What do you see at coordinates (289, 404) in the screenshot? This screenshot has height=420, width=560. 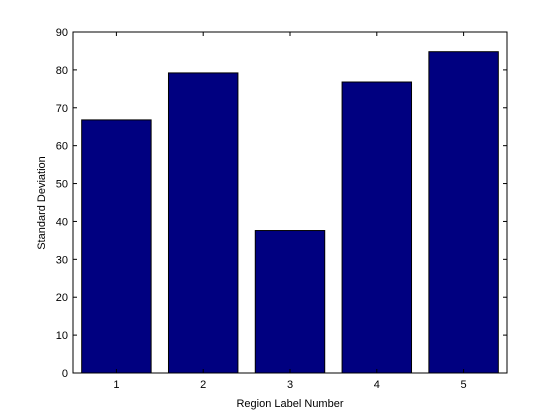 I see `x-axis-label: Region Label Number` at bounding box center [289, 404].